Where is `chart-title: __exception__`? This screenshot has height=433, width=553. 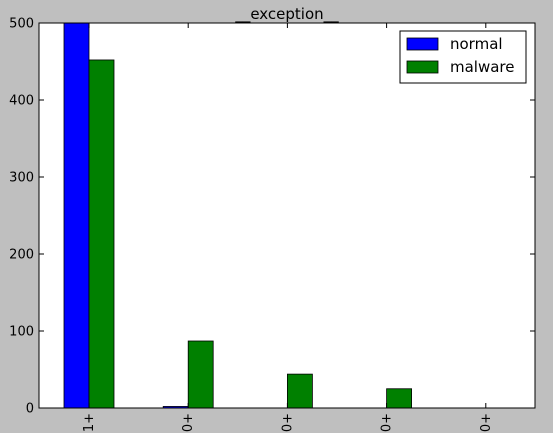
chart-title: __exception__ is located at coordinates (286, 14).